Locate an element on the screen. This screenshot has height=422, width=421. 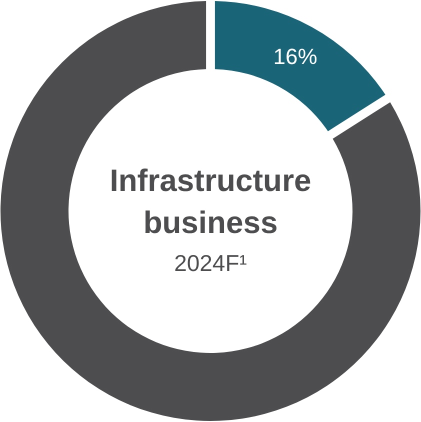
text: Infrastructure business is located at coordinates (211, 201).